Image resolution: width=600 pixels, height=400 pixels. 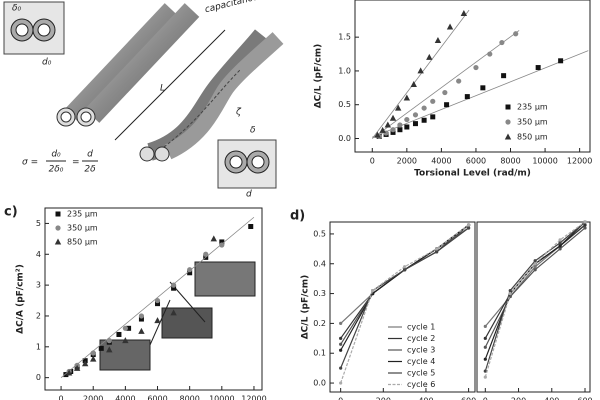 I want to click on legend-label: cycle 4, so click(x=421, y=361).